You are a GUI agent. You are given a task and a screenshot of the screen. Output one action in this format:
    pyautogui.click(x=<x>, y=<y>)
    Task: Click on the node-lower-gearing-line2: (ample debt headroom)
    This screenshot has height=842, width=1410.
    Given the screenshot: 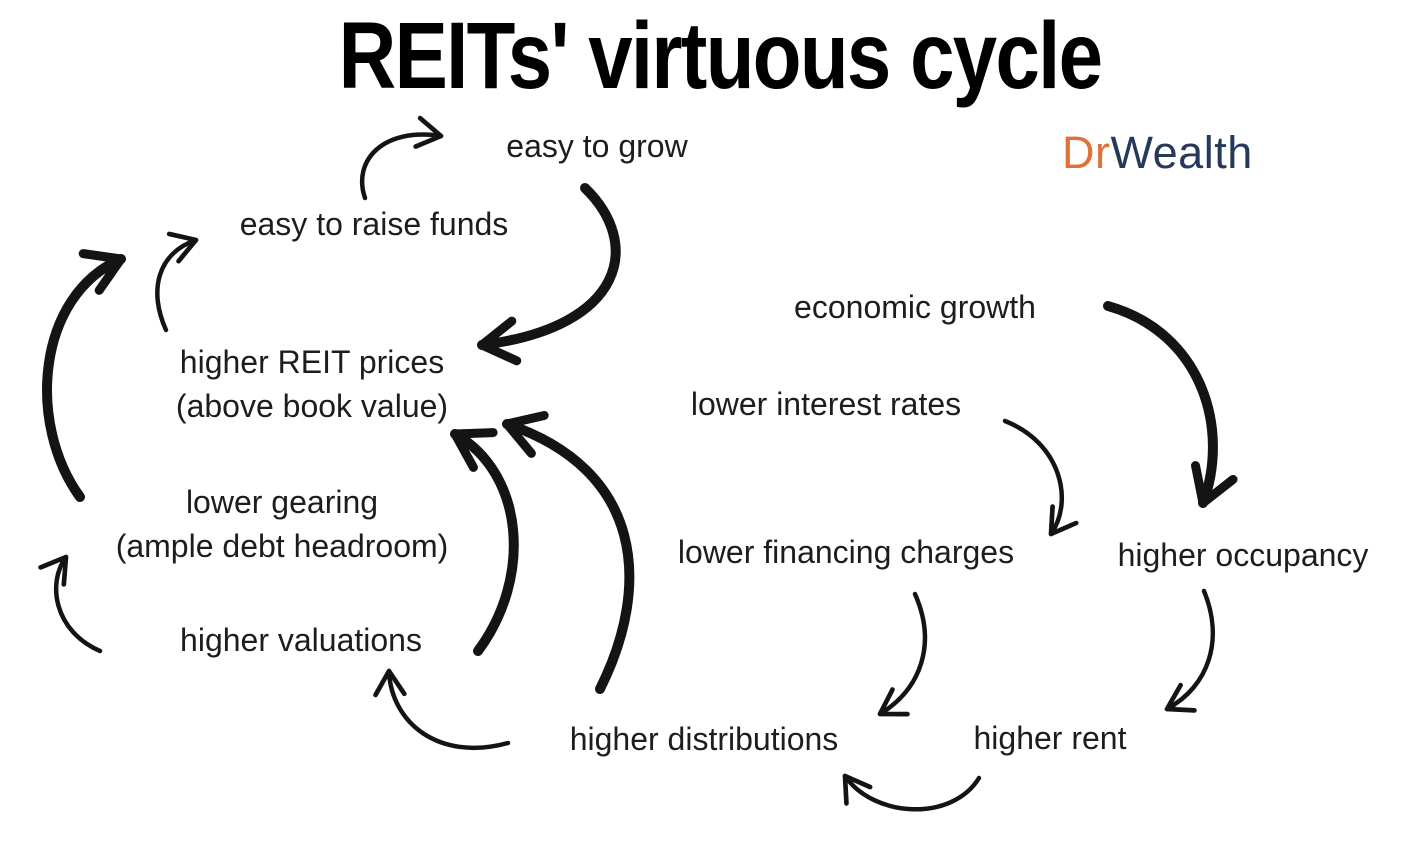 What is the action you would take?
    pyautogui.click(x=282, y=546)
    